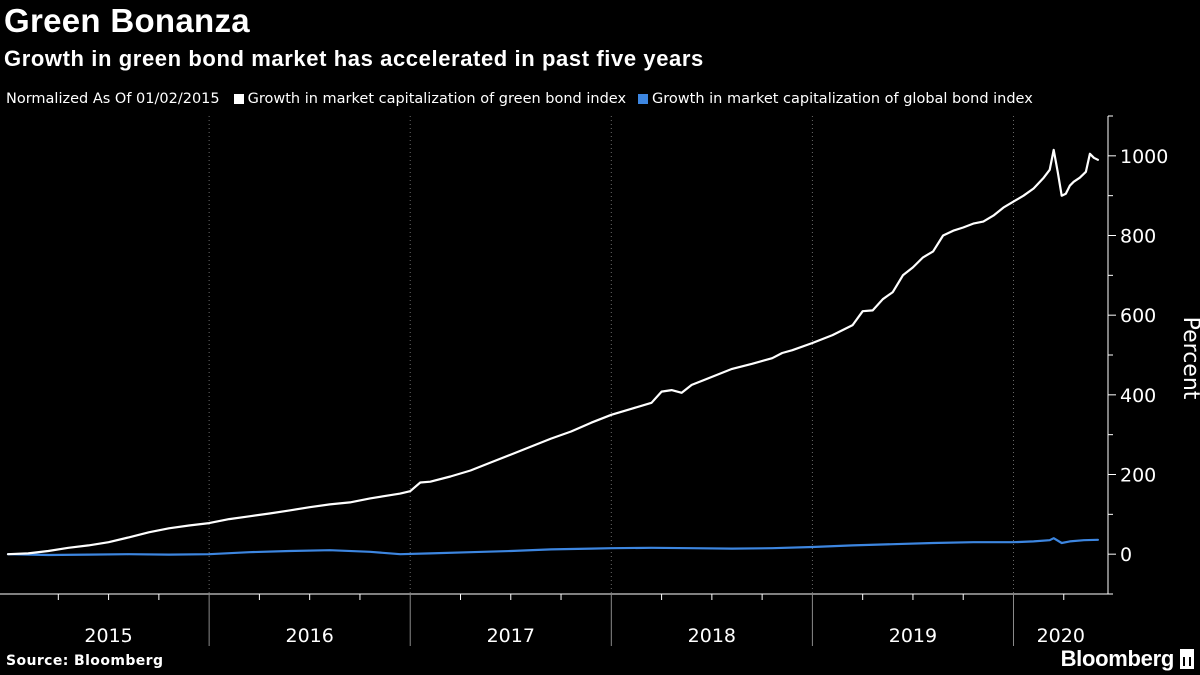 The height and width of the screenshot is (675, 1200). I want to click on x-tick-label-2018: 2018, so click(712, 636).